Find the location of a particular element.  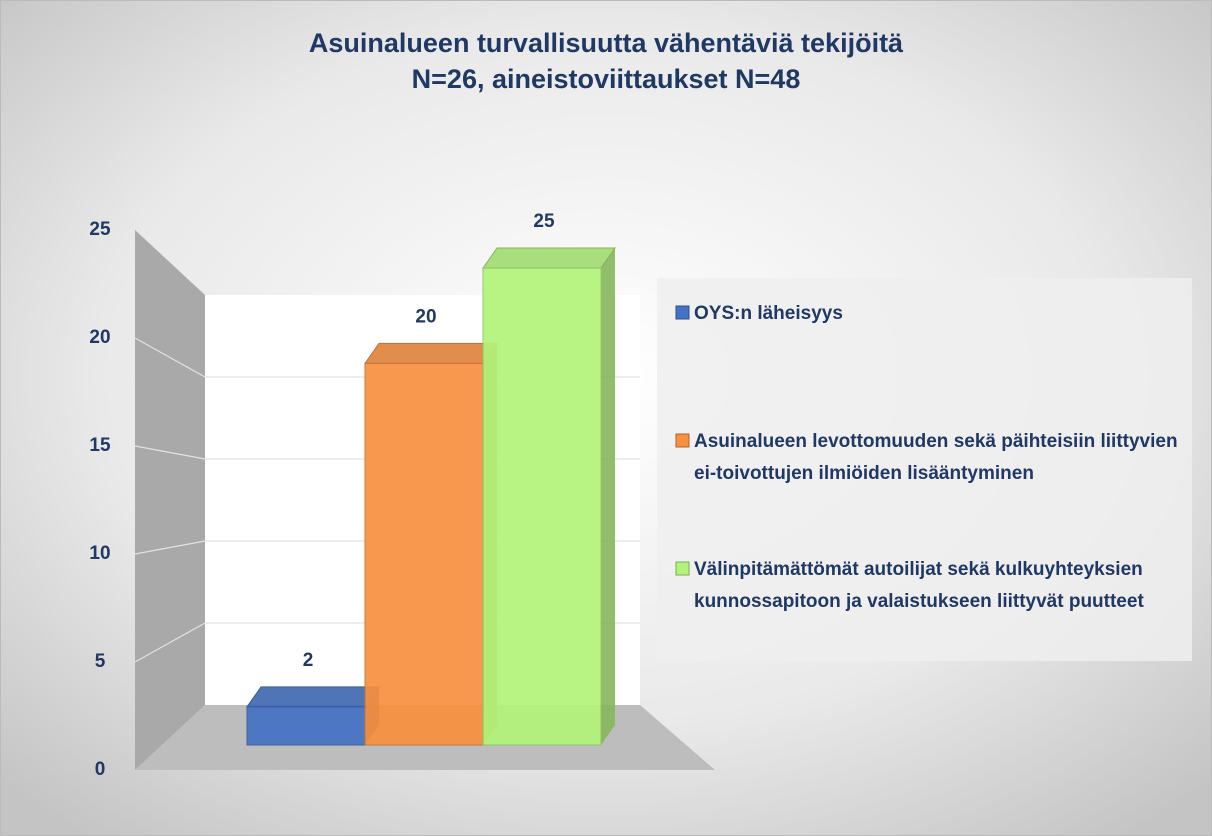

legend-label: OYS:n läheisyys is located at coordinates (768, 313).